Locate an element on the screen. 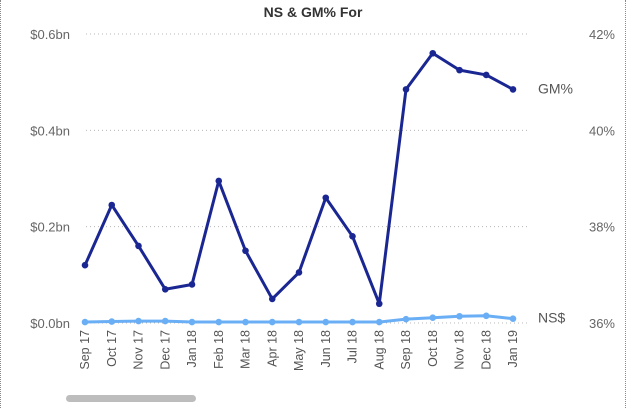 The width and height of the screenshot is (626, 408). x-tick-label: Nov 18 is located at coordinates (460, 350).